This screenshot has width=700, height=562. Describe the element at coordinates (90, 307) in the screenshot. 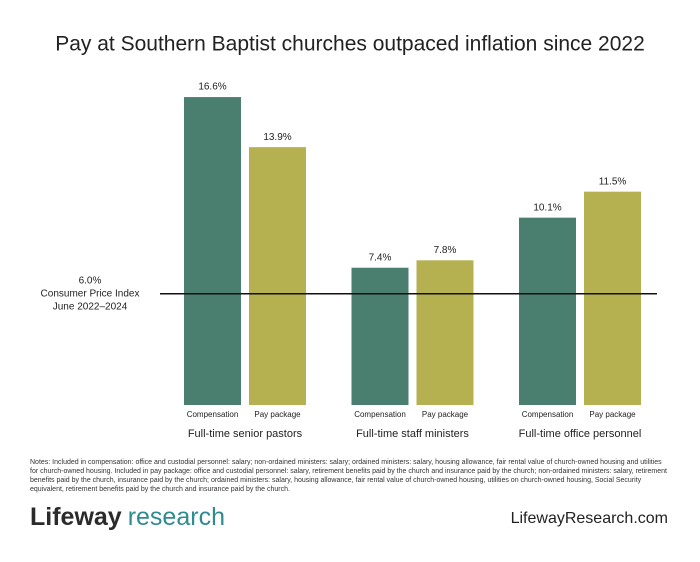

I see `reference-text: June 2022–2024` at that location.